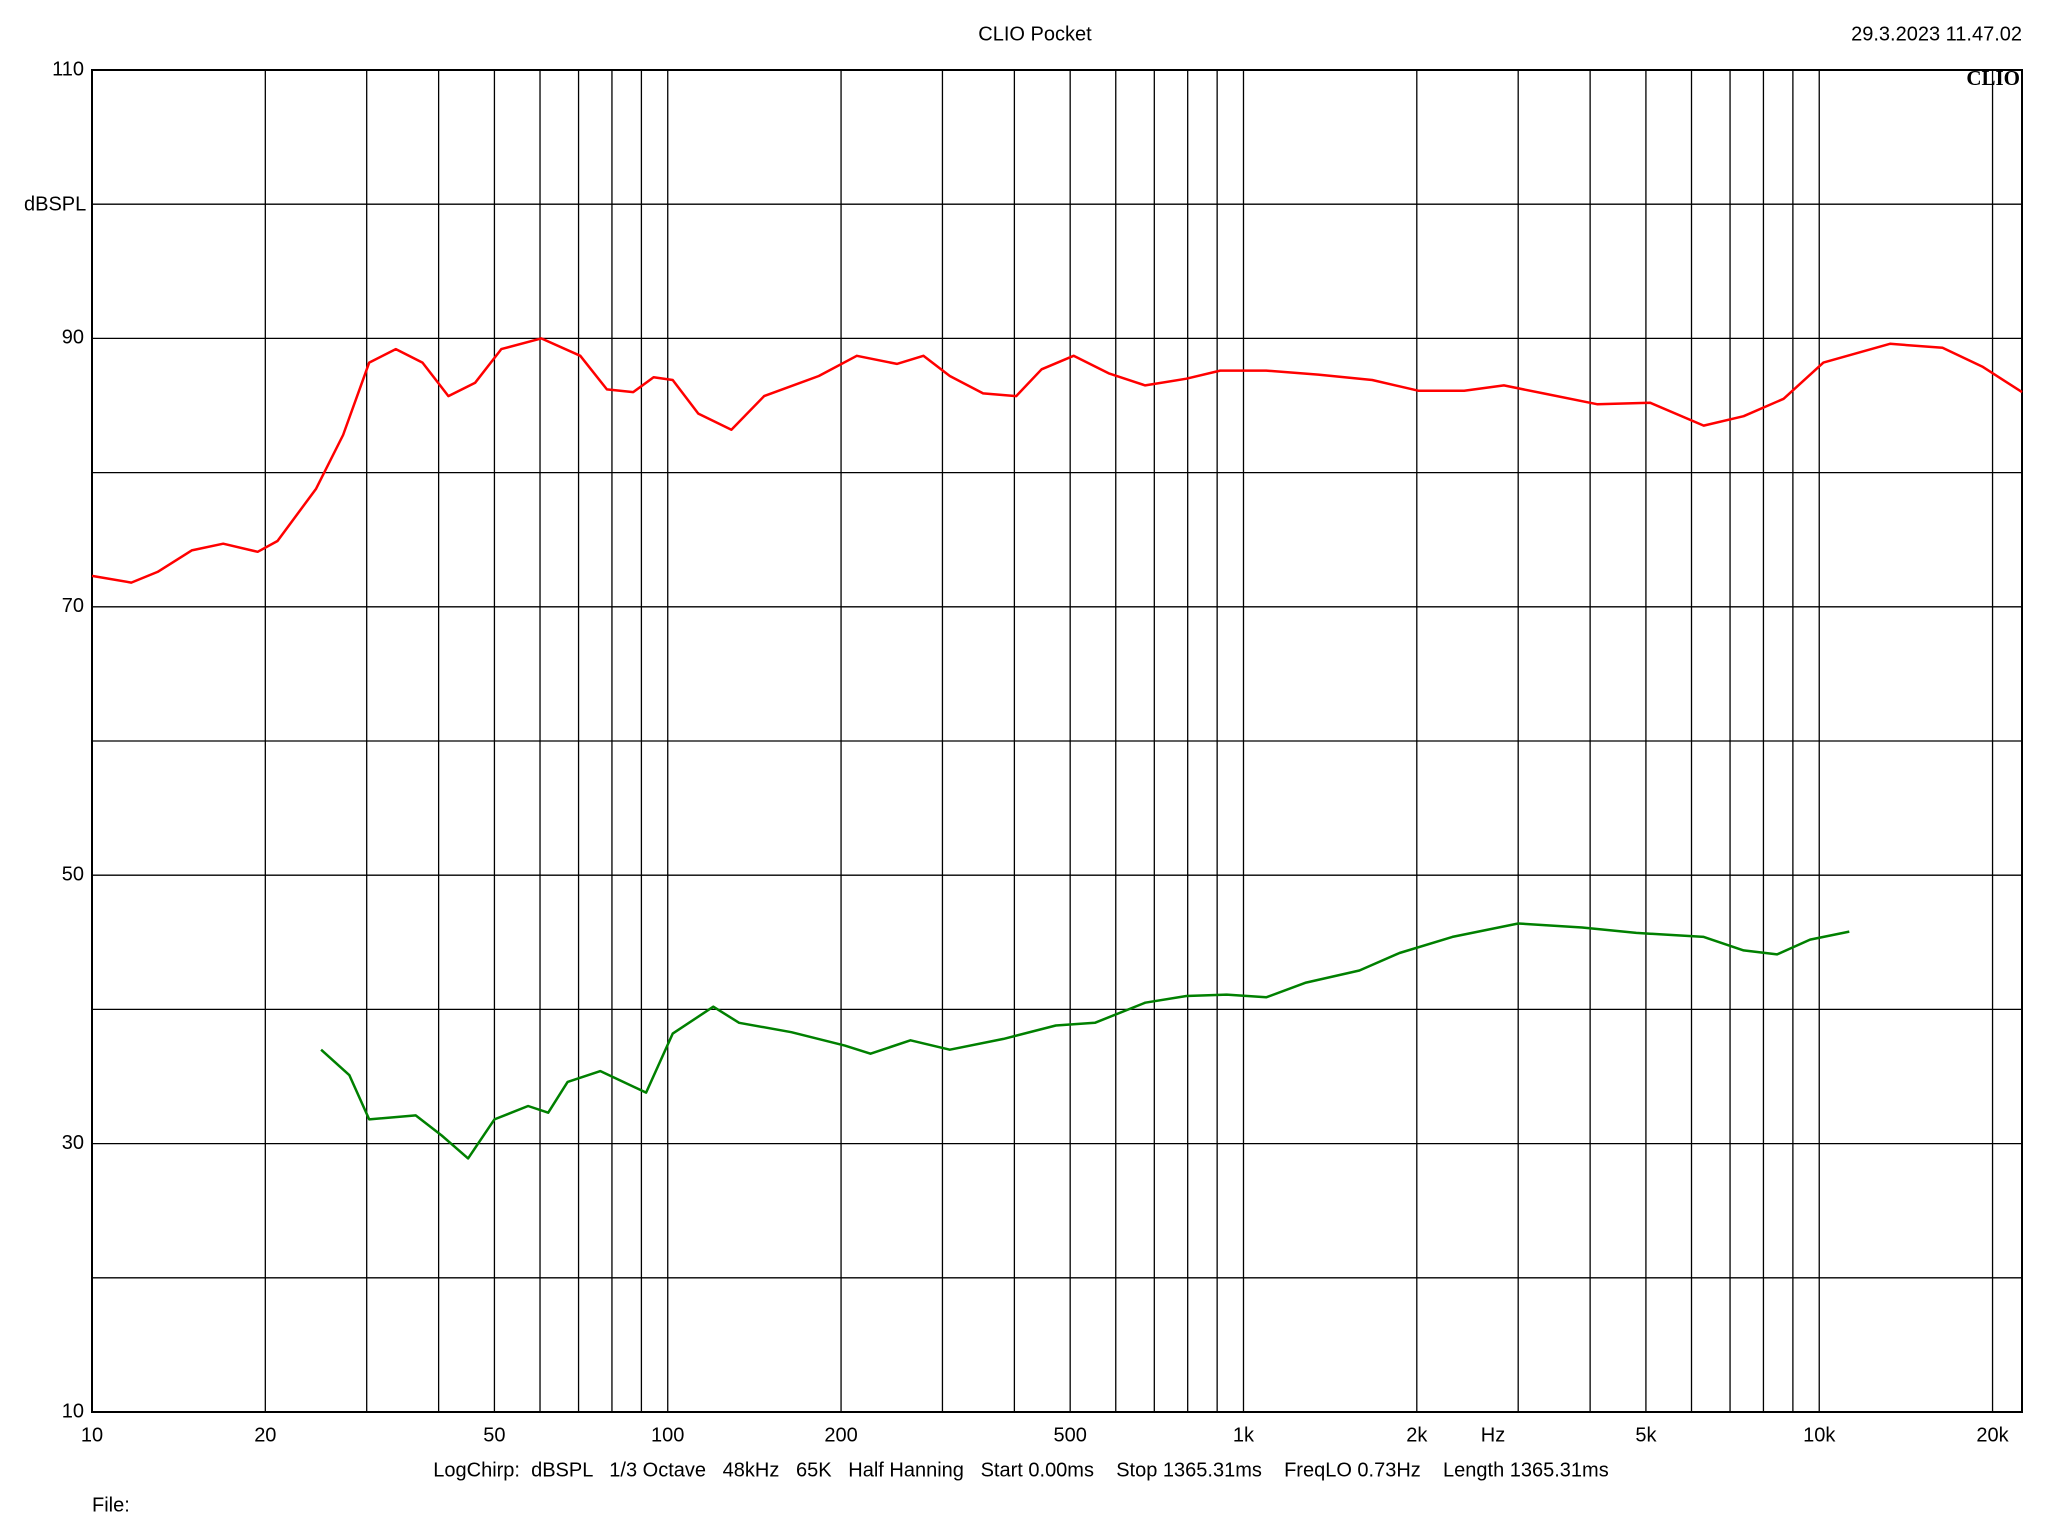 Image resolution: width=2048 pixels, height=1536 pixels. I want to click on x-tick-label: 200, so click(840, 1435).